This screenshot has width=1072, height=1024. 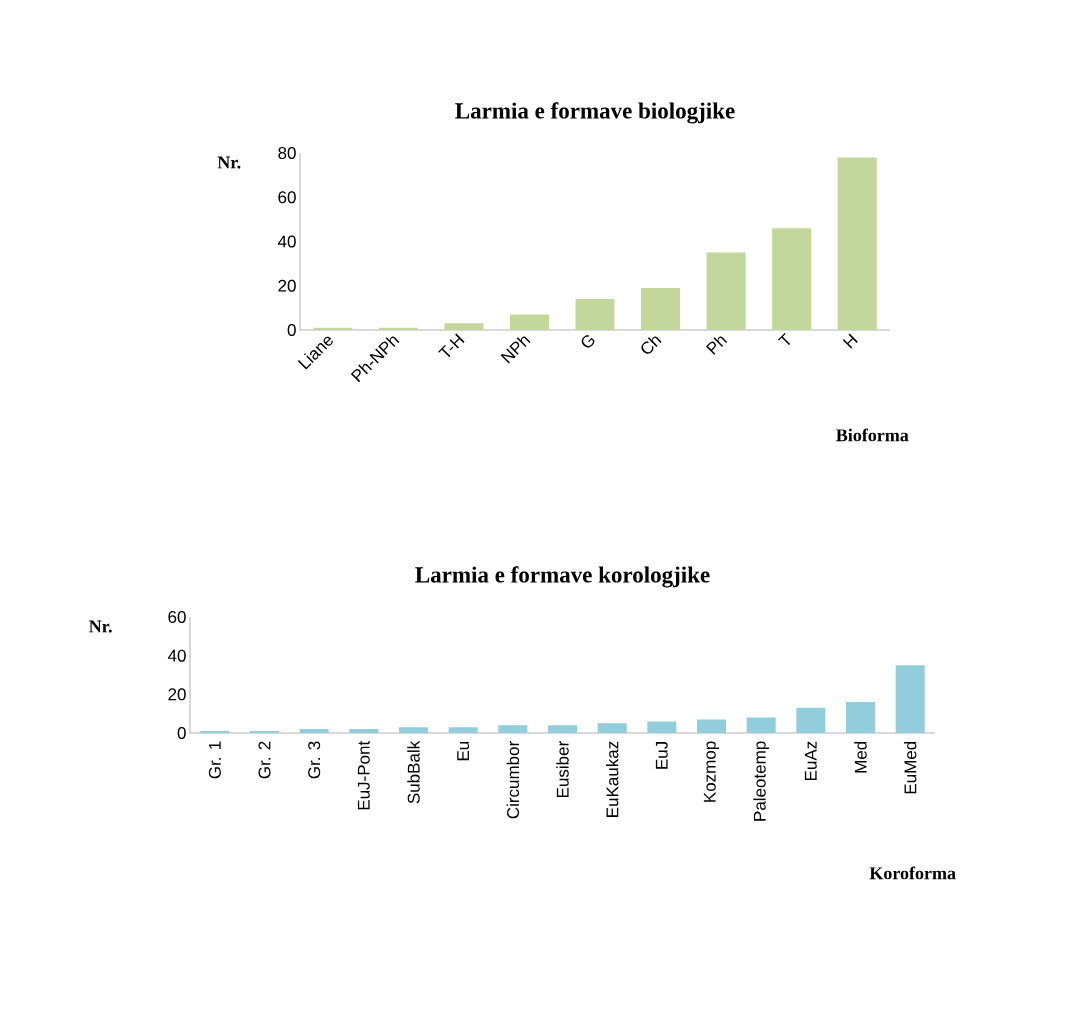 What do you see at coordinates (716, 345) in the screenshot?
I see `x-tick-label: Ph` at bounding box center [716, 345].